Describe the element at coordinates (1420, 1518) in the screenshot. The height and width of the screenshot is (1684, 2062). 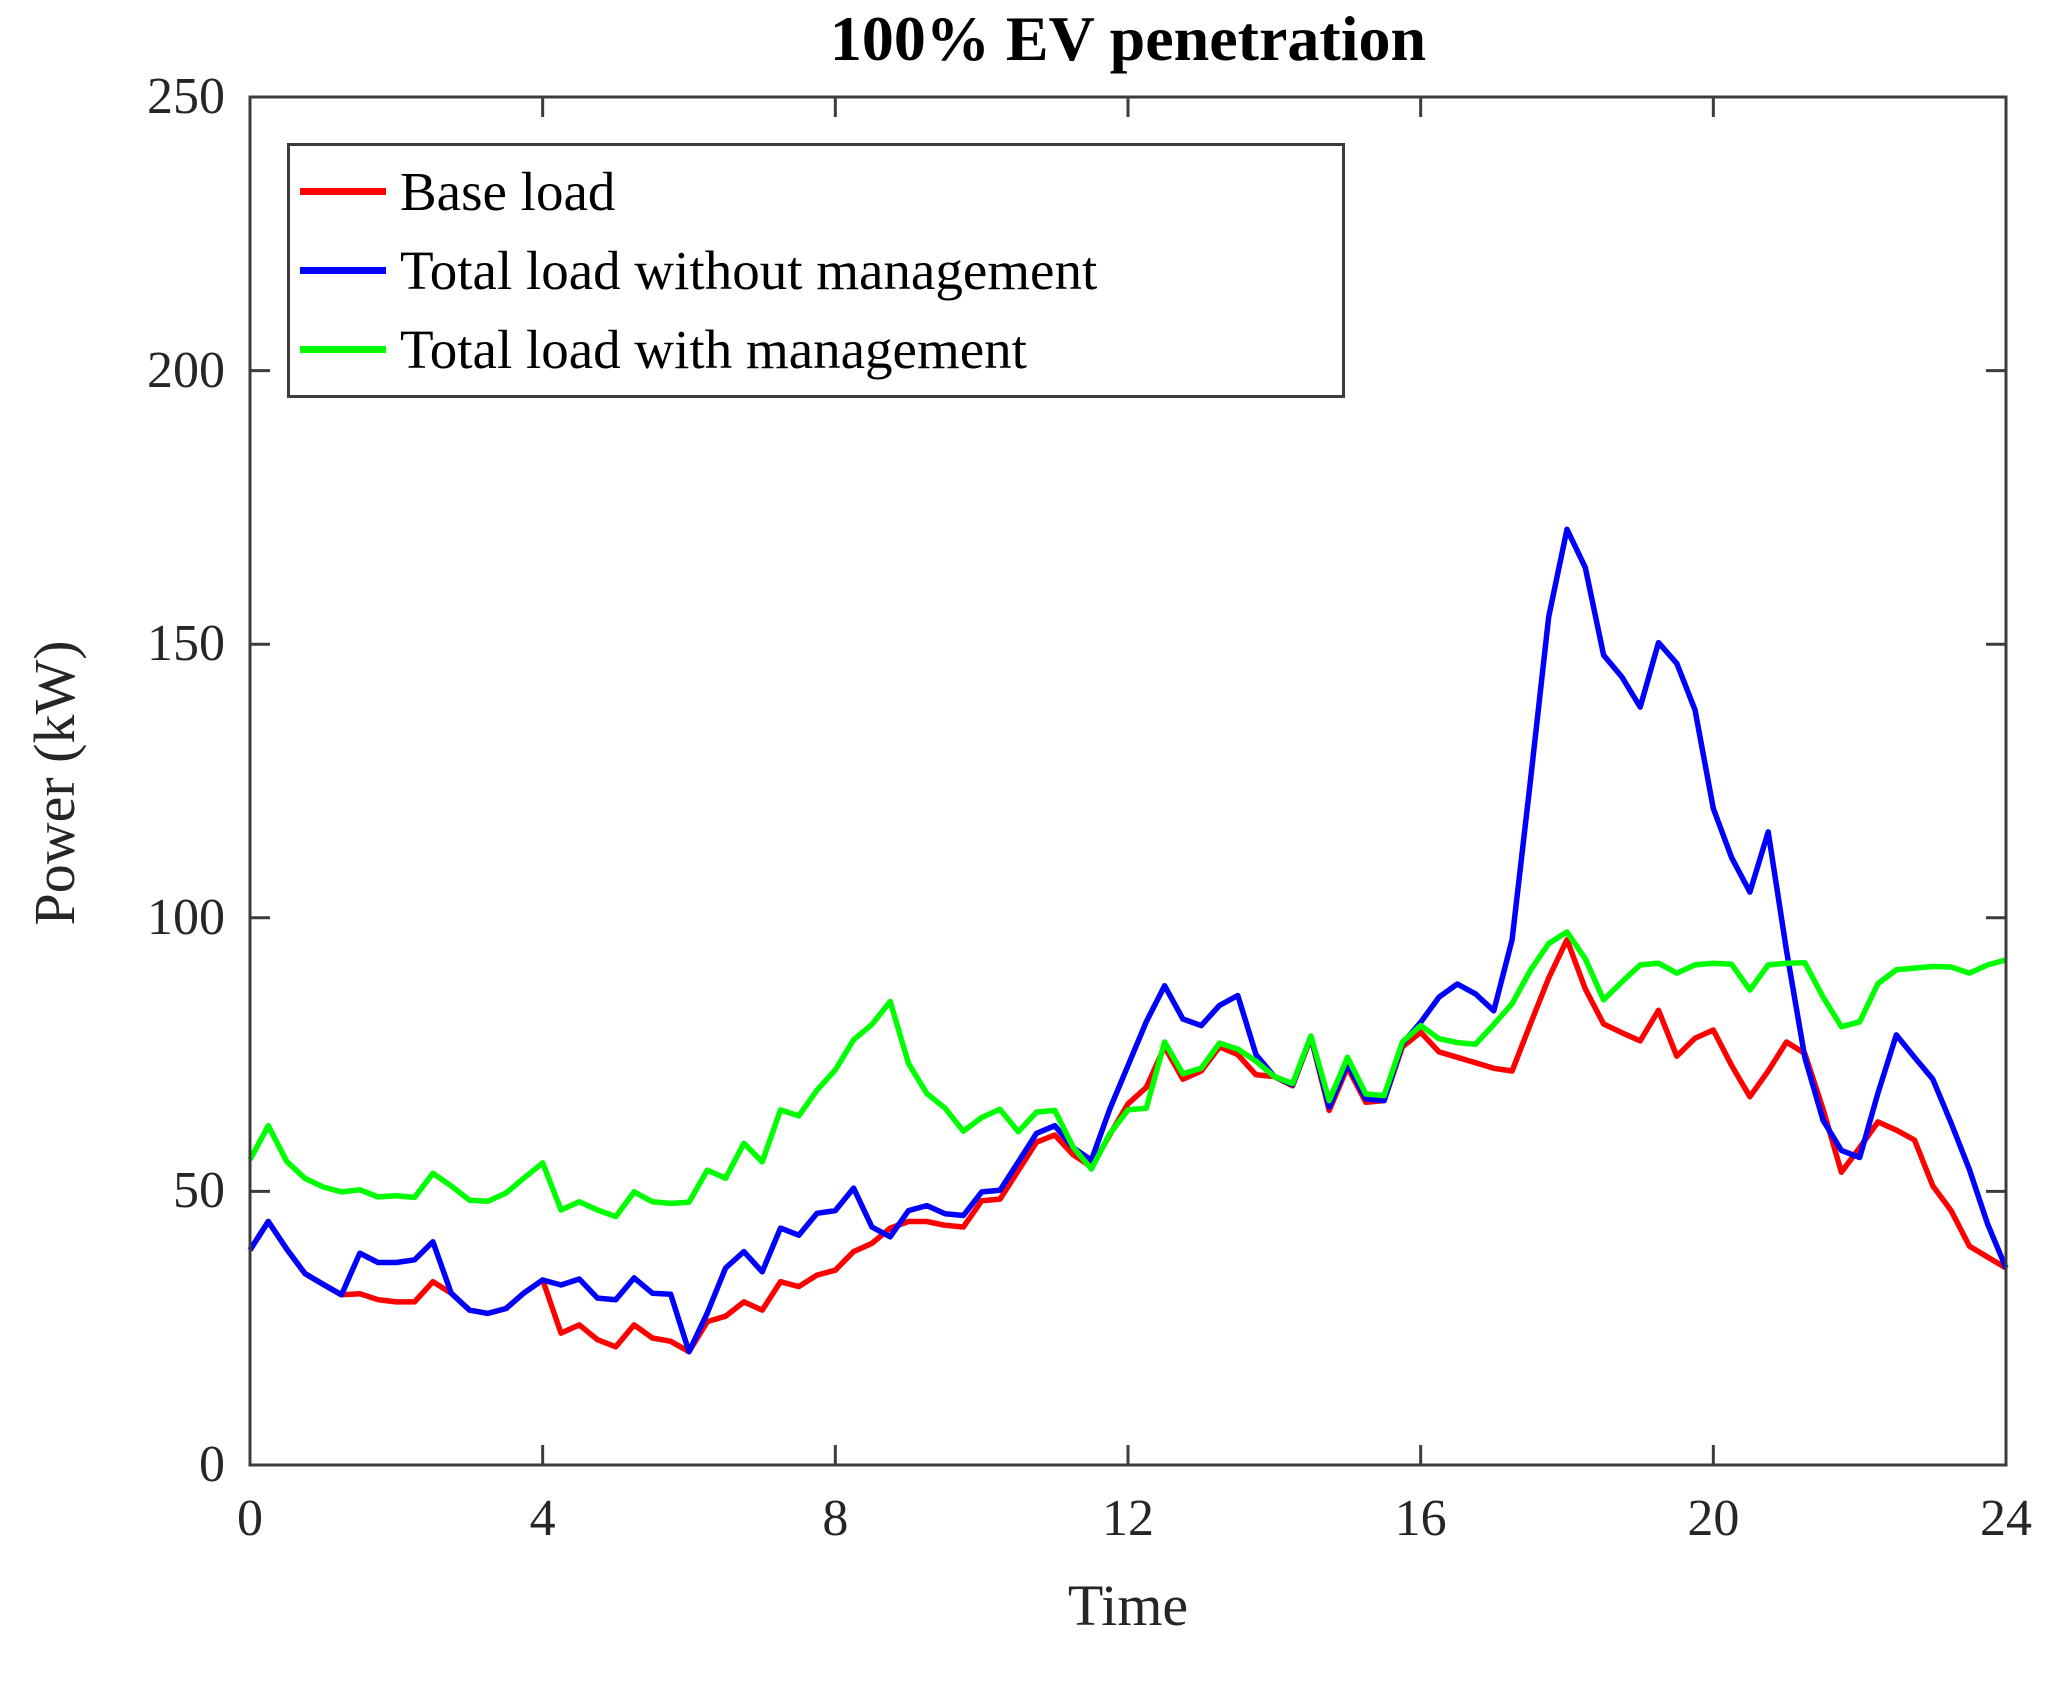
I see `x-tick-label: 16` at that location.